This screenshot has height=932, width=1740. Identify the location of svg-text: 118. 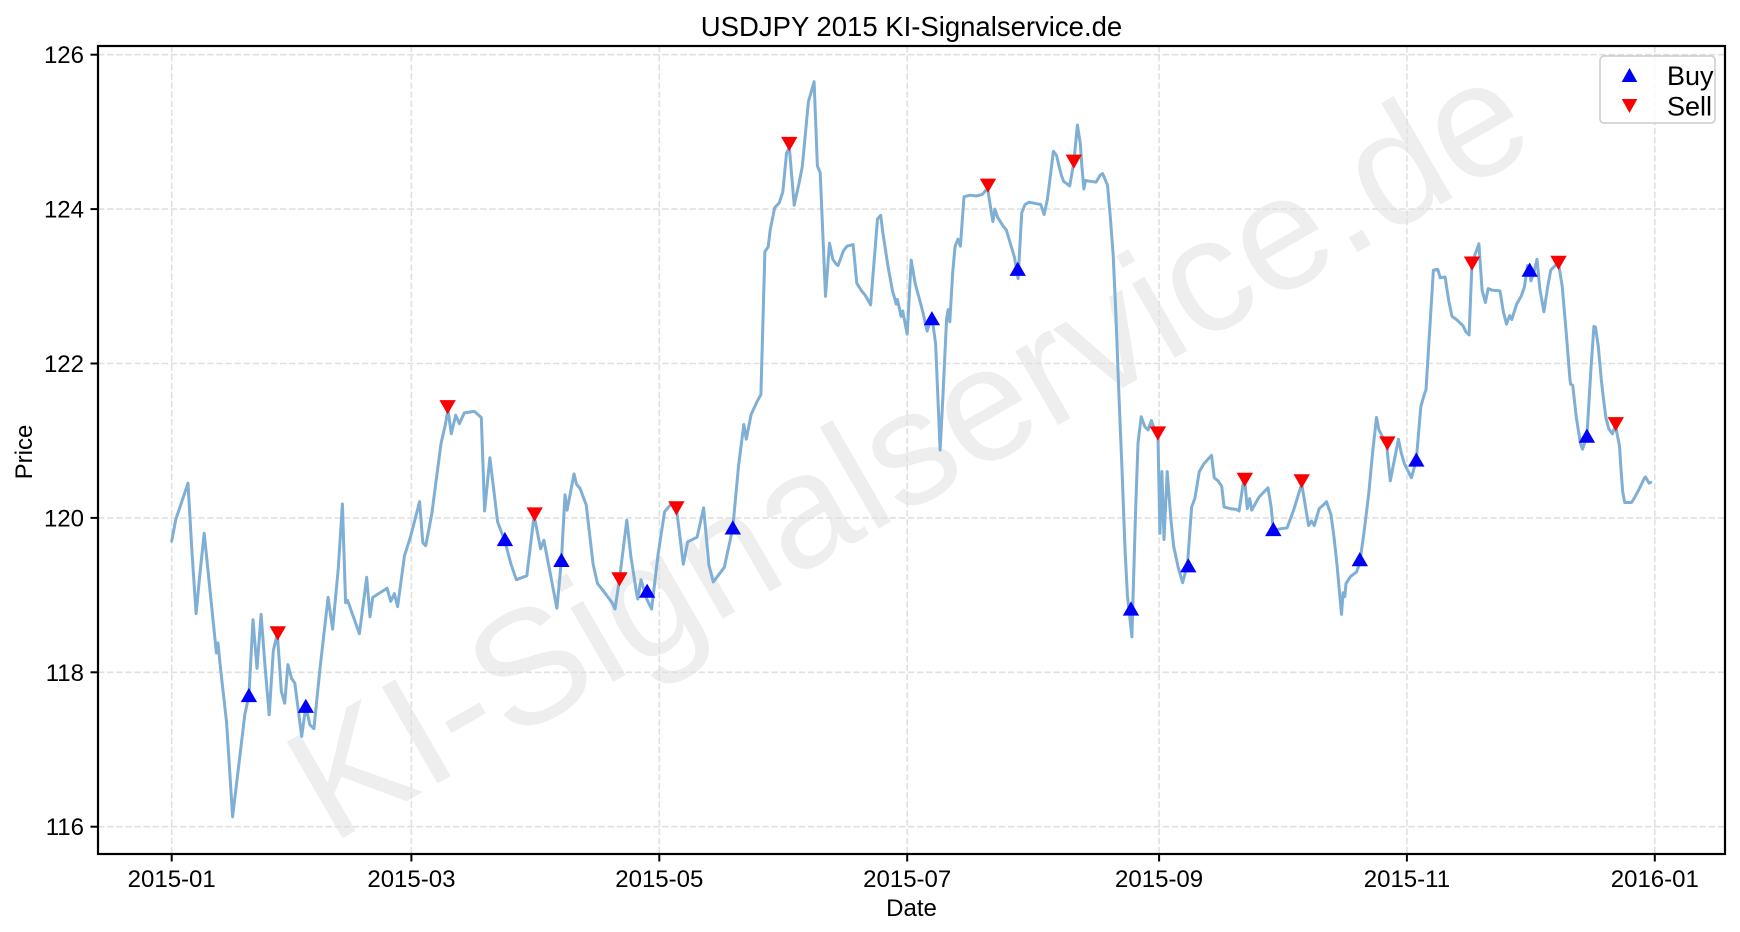
(65, 673).